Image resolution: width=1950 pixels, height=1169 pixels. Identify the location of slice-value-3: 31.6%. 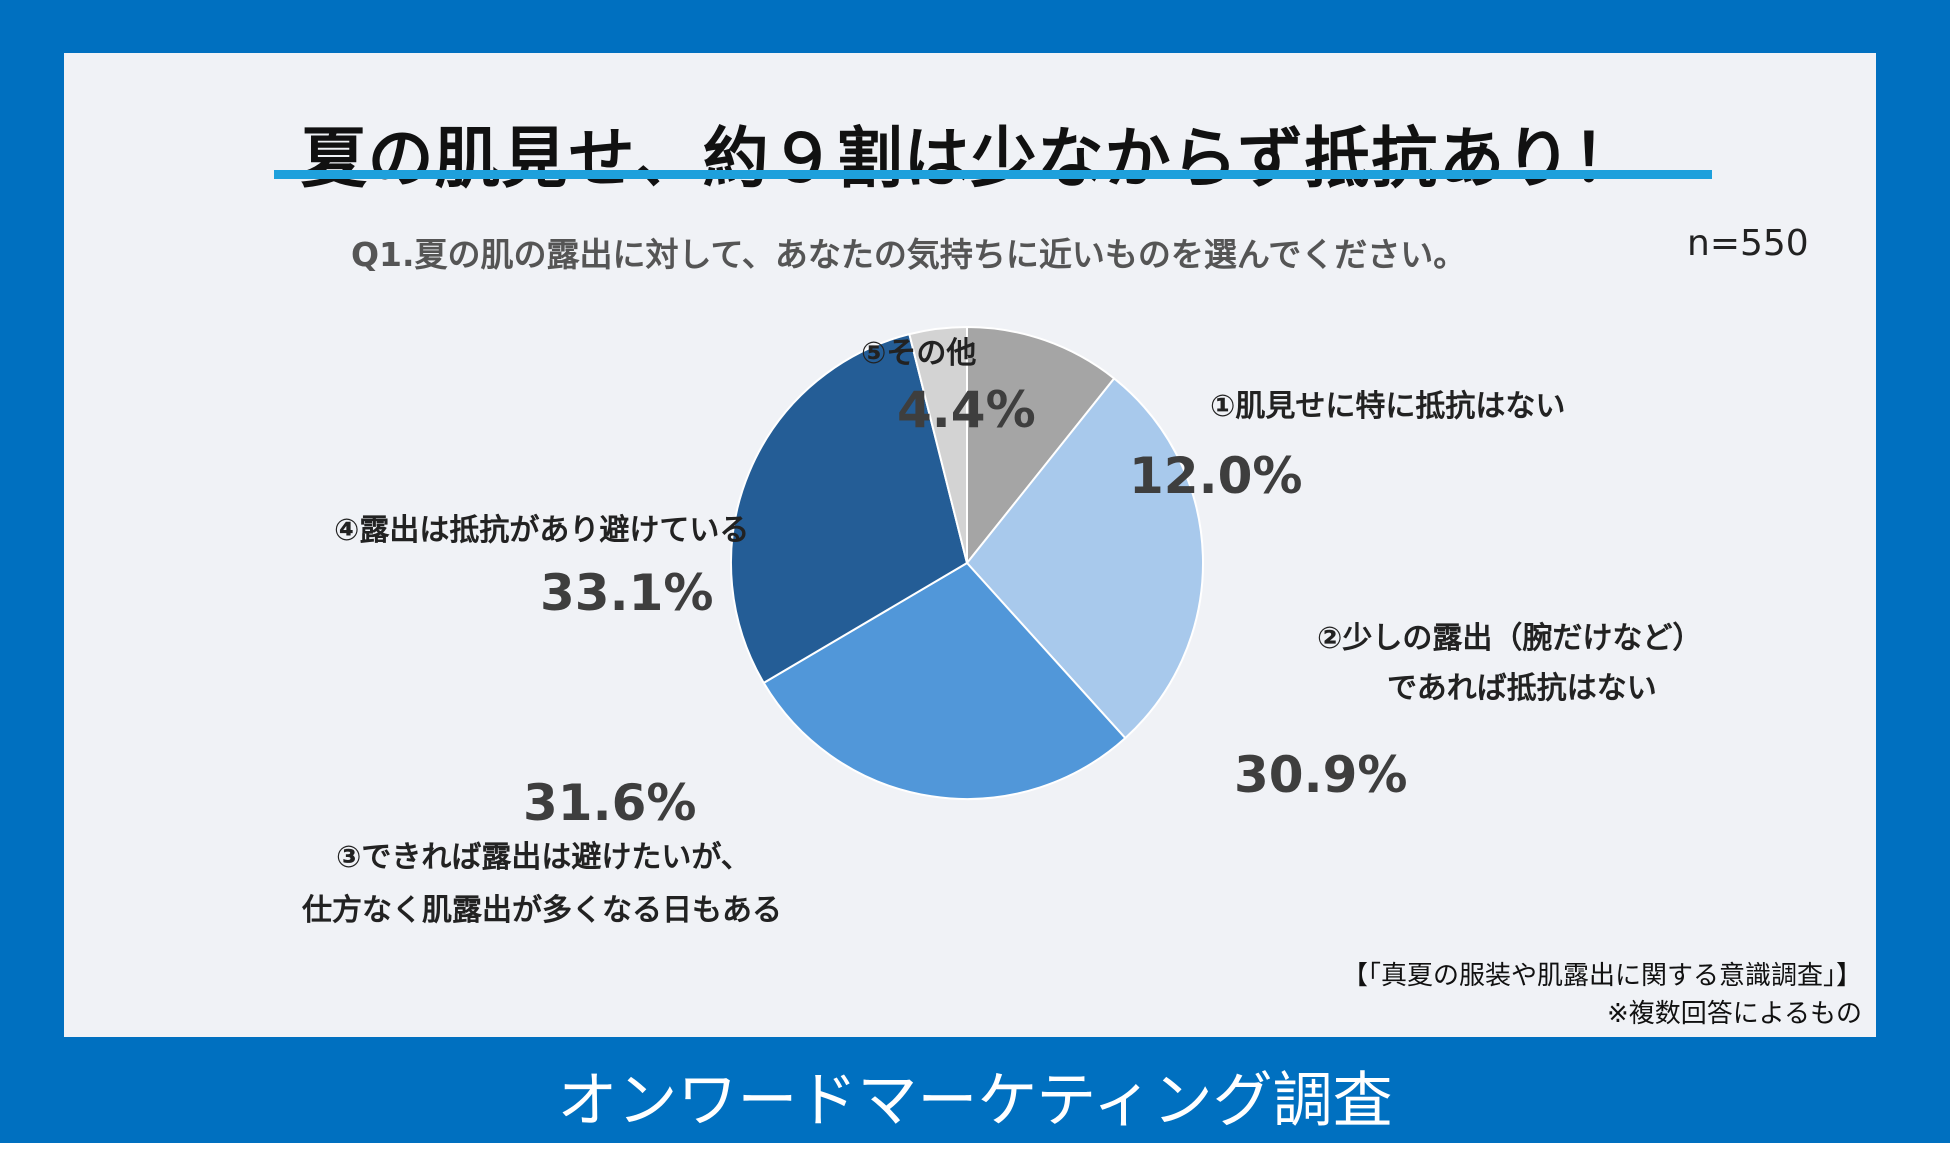
(610, 803).